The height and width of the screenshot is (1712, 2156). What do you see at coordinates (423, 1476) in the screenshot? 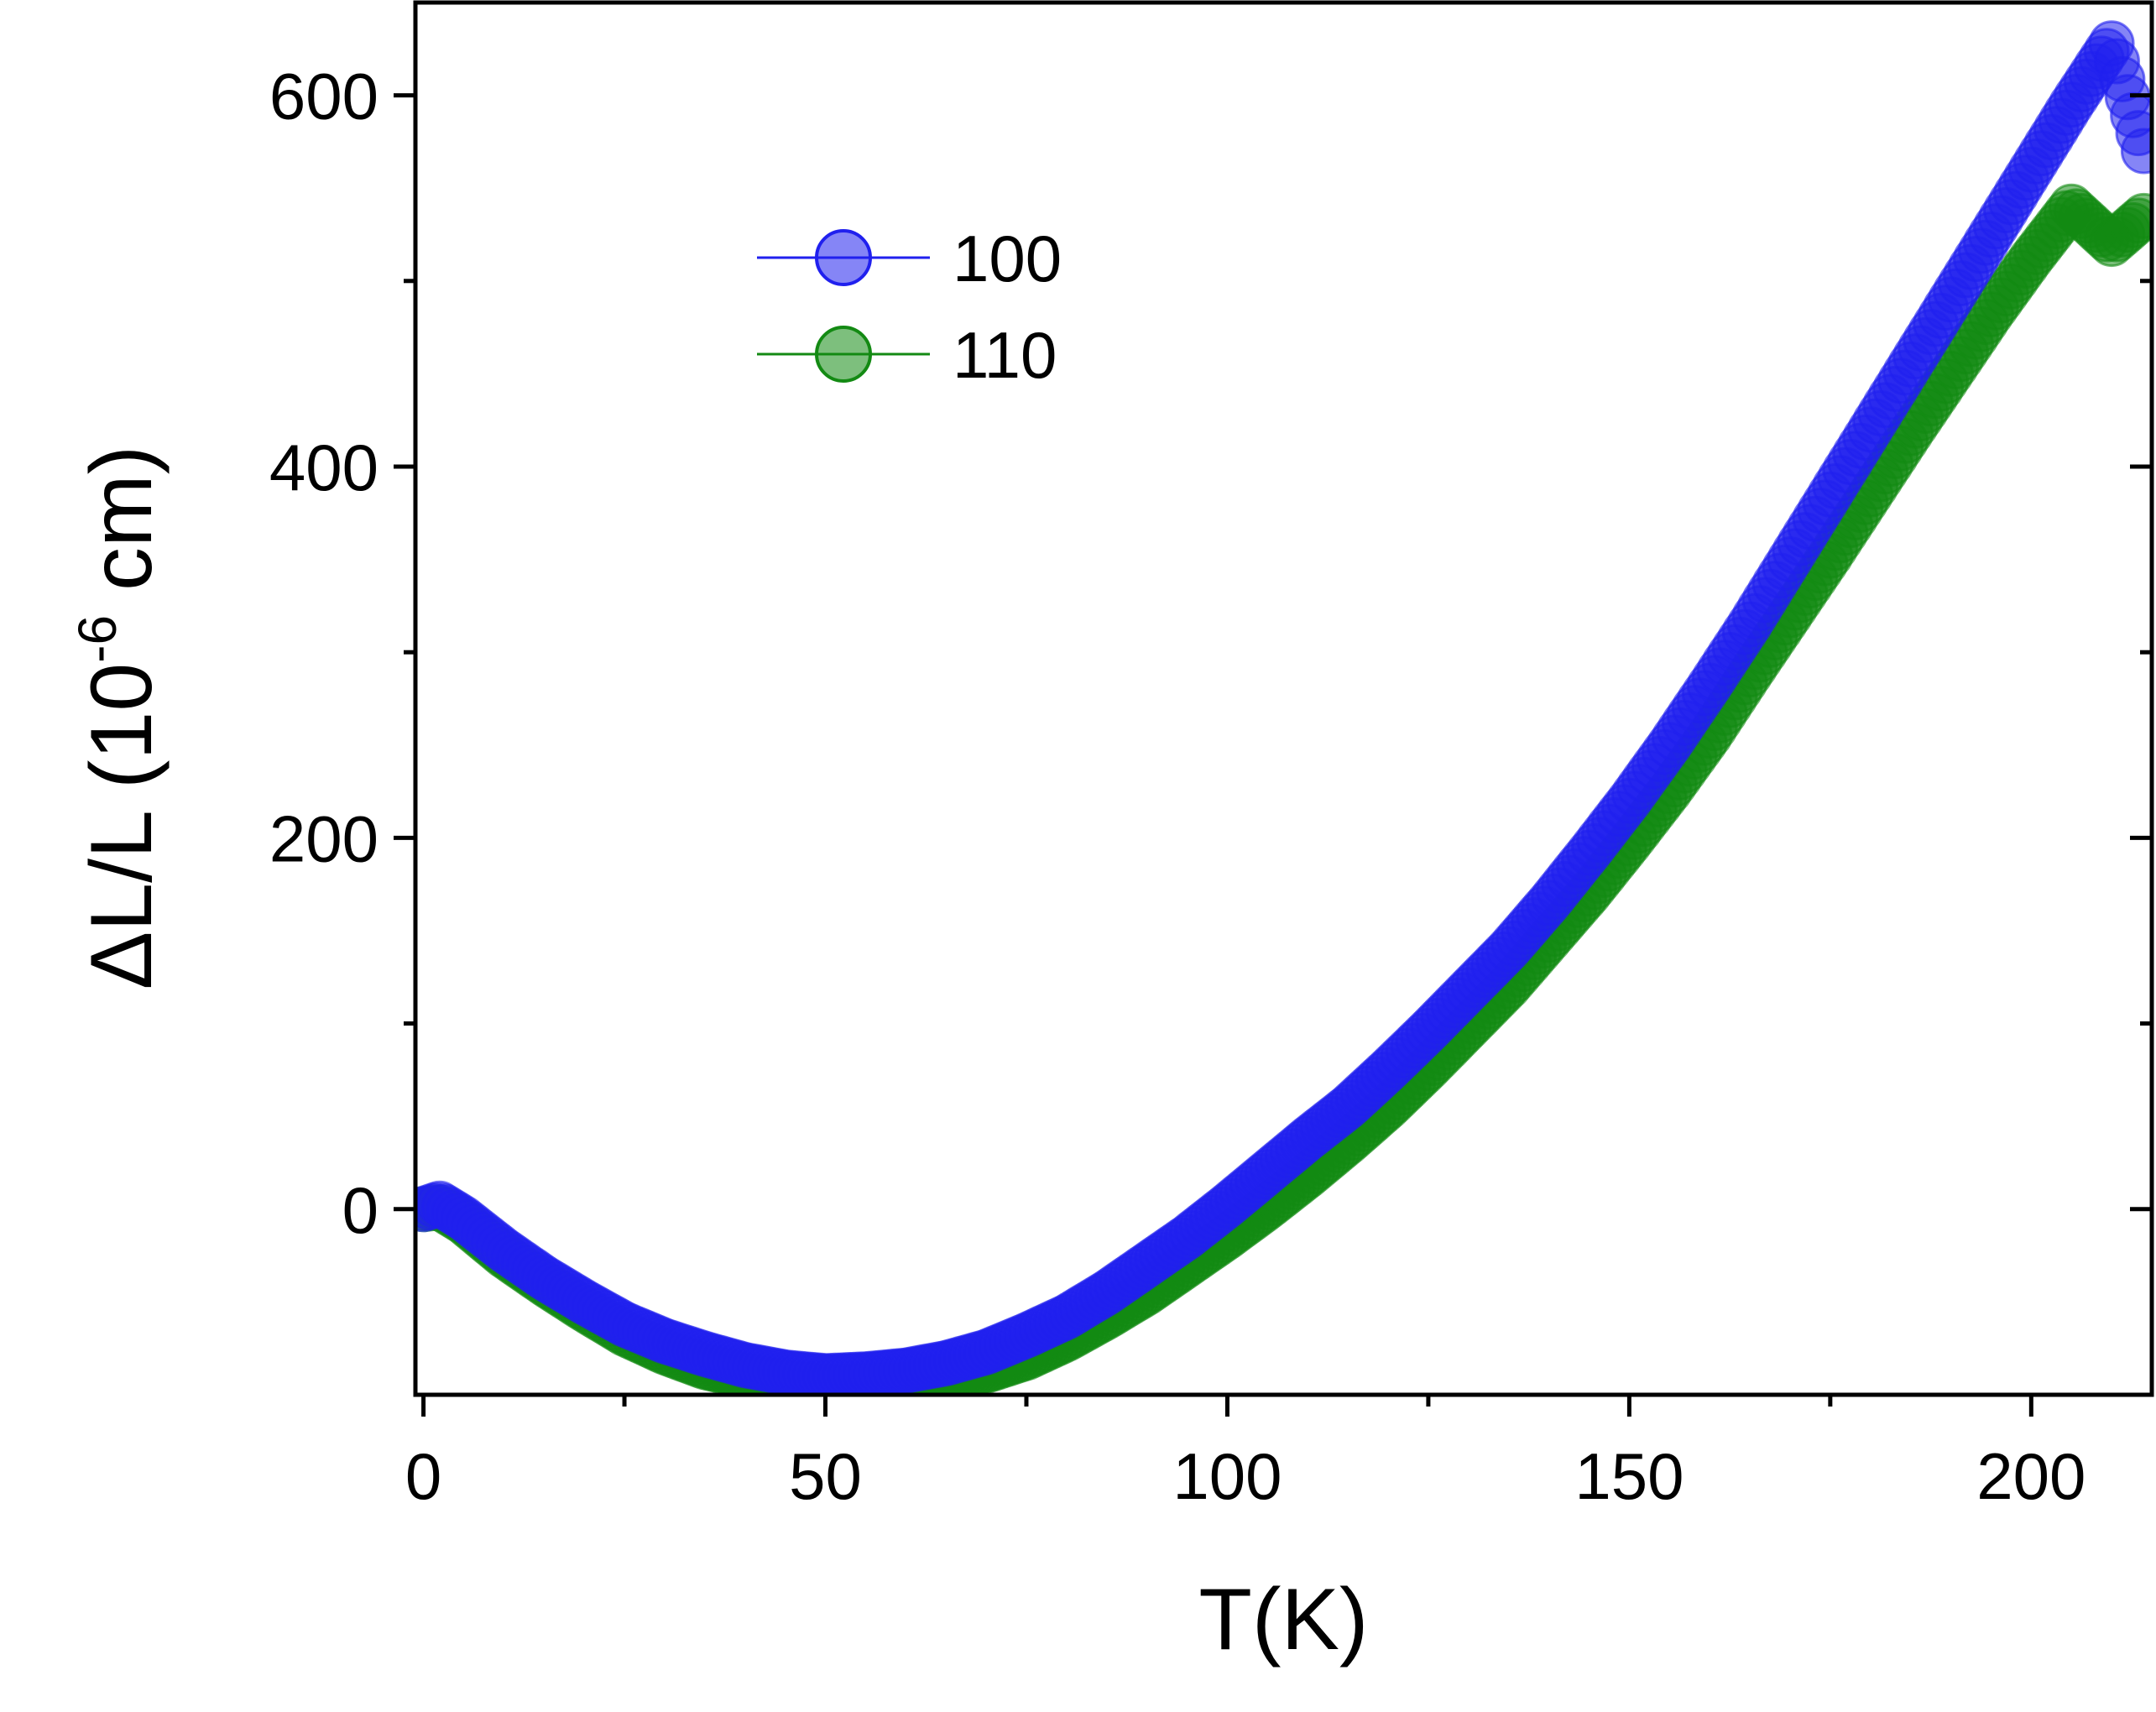
I see `x-tick-label: 0` at bounding box center [423, 1476].